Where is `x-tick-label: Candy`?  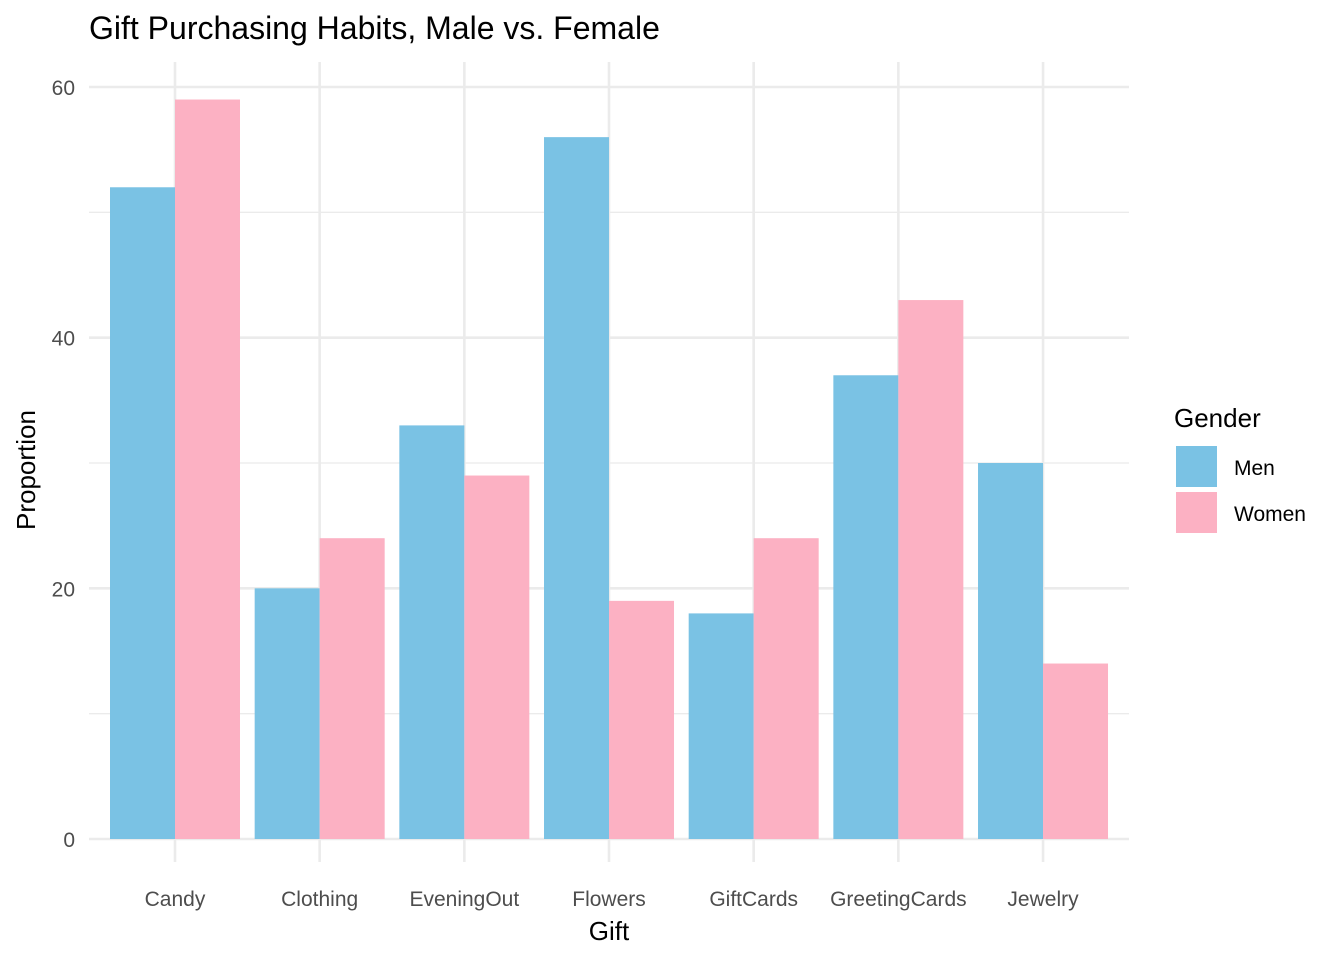 x-tick-label: Candy is located at coordinates (175, 899).